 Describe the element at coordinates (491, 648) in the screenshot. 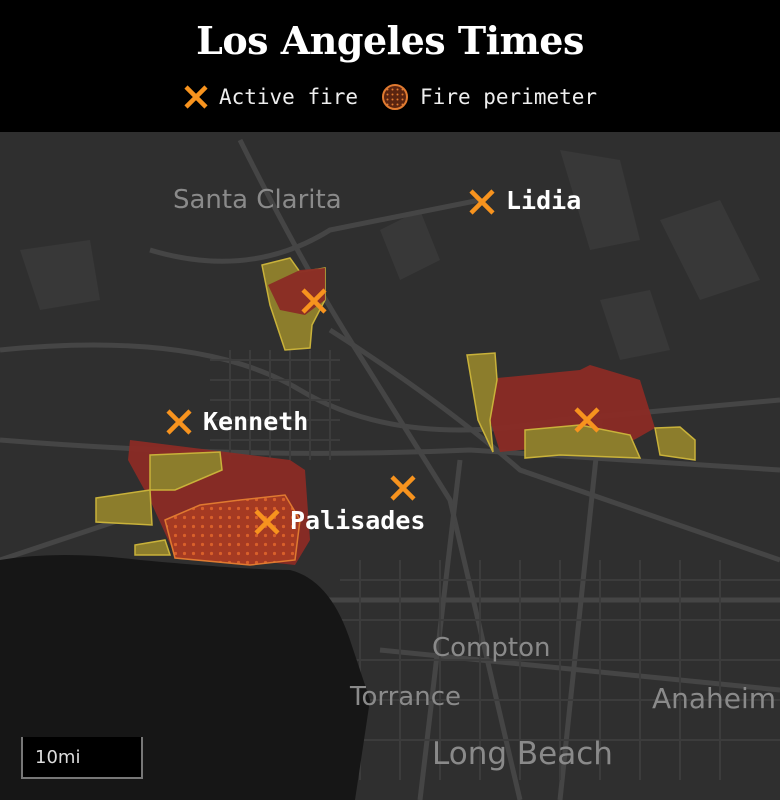

I see `place-label: Compton` at that location.